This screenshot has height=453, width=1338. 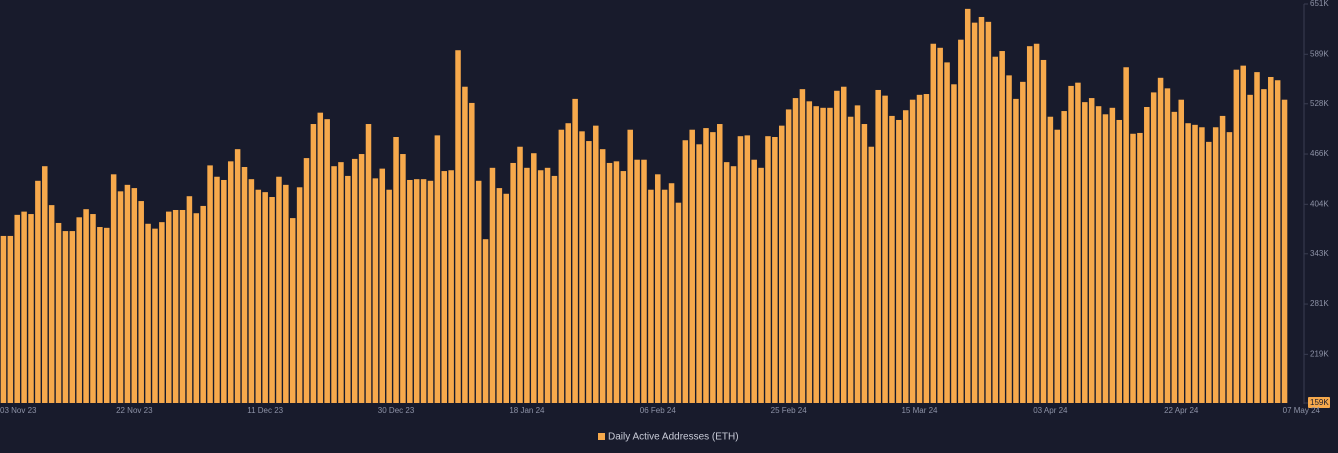 What do you see at coordinates (1319, 303) in the screenshot?
I see `y-tick-label: 281K` at bounding box center [1319, 303].